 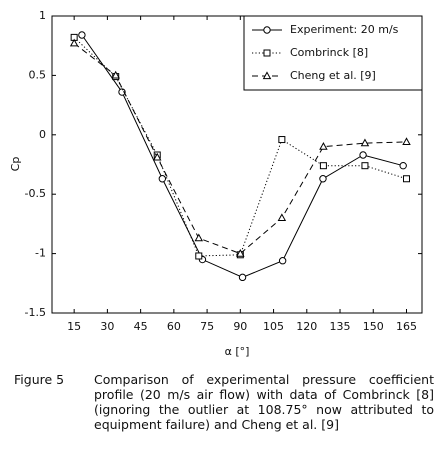 I want to click on x-tick-label: 30, so click(x=107, y=326).